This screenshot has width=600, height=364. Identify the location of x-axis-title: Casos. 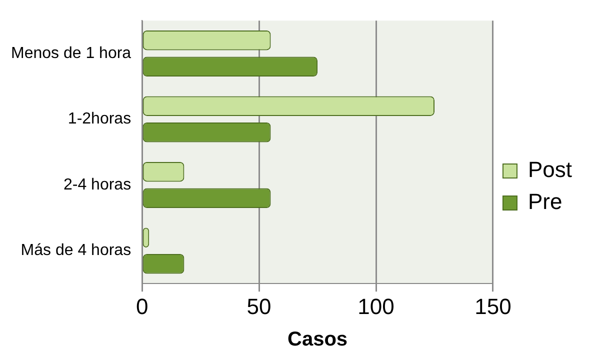
(318, 339).